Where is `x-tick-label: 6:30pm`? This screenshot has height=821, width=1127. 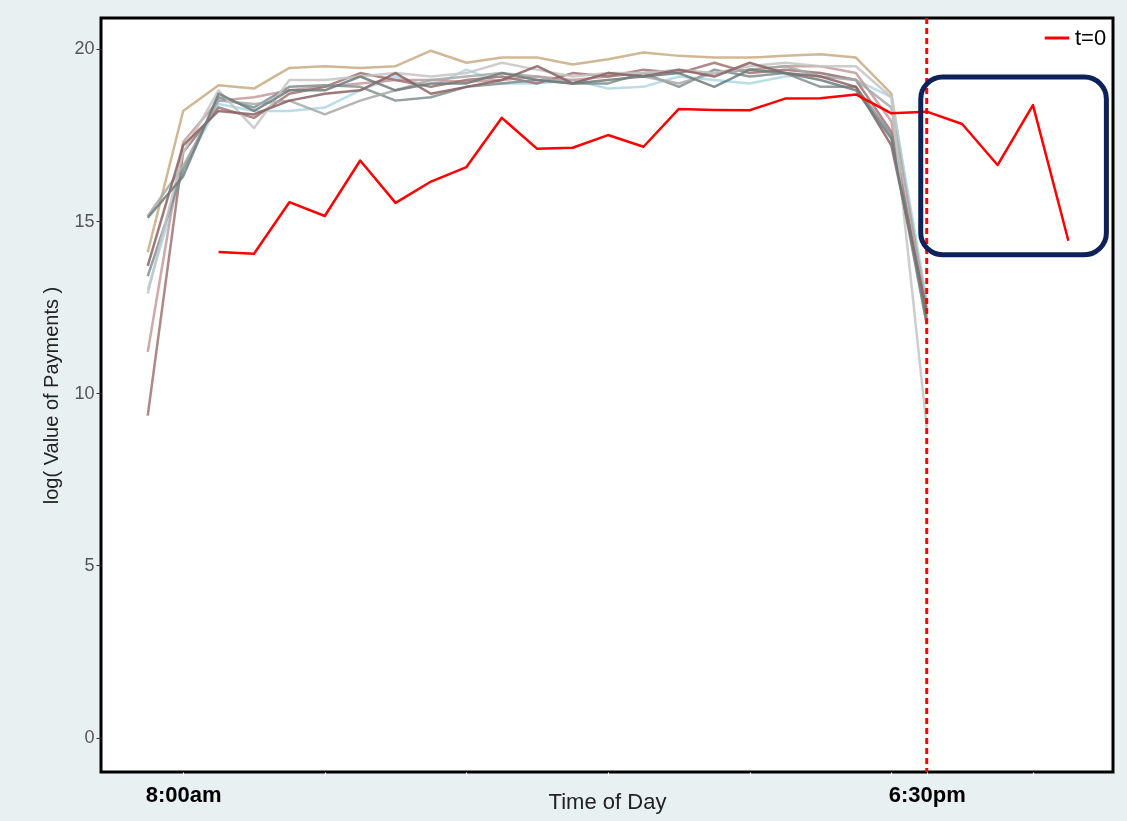 x-tick-label: 6:30pm is located at coordinates (927, 794).